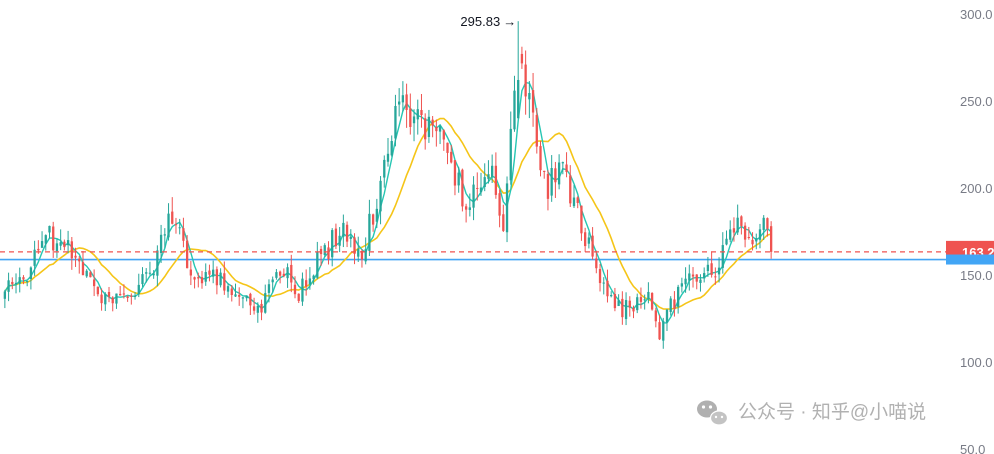 The width and height of the screenshot is (994, 454). What do you see at coordinates (713, 413) in the screenshot?
I see `wechat-icon` at bounding box center [713, 413].